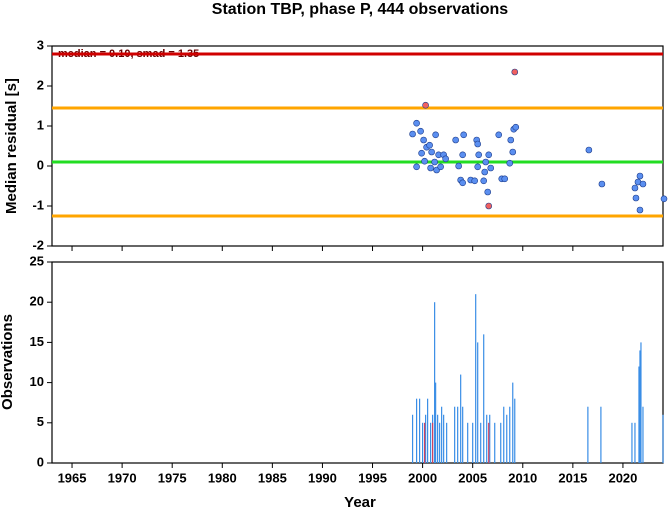 The height and width of the screenshot is (516, 669). What do you see at coordinates (38, 204) in the screenshot?
I see `y-tick-label: -1` at bounding box center [38, 204].